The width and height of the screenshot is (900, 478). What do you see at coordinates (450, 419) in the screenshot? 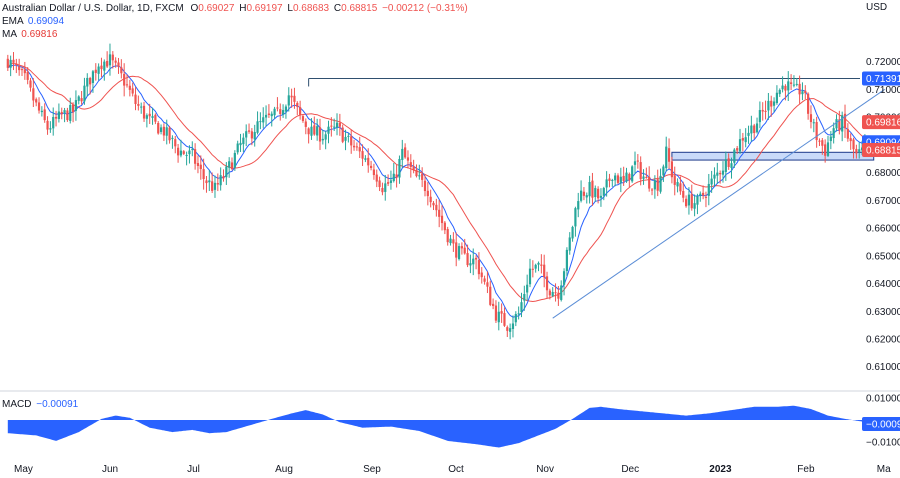
I see `macd-layer: 0.01000 −0.01000` at bounding box center [450, 419].